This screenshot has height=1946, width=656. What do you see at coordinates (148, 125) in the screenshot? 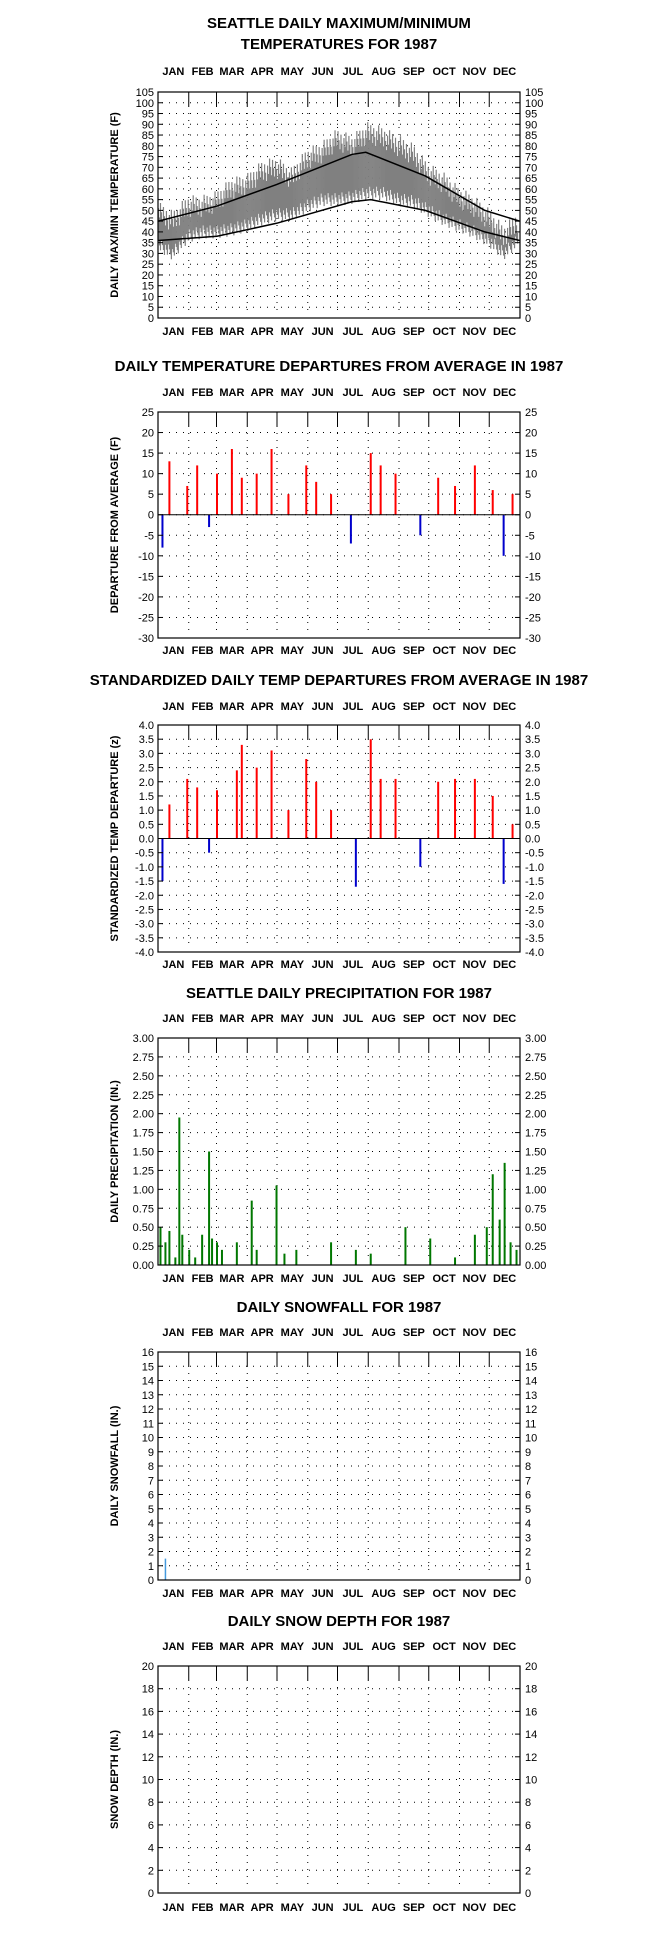
I see `y-tick-label-left: 90` at bounding box center [148, 125].